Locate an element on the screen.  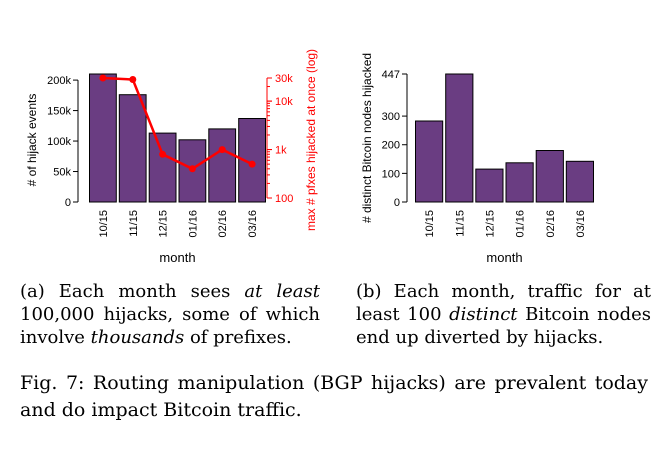
secondary-tick-label: 1k is located at coordinates (281, 151).